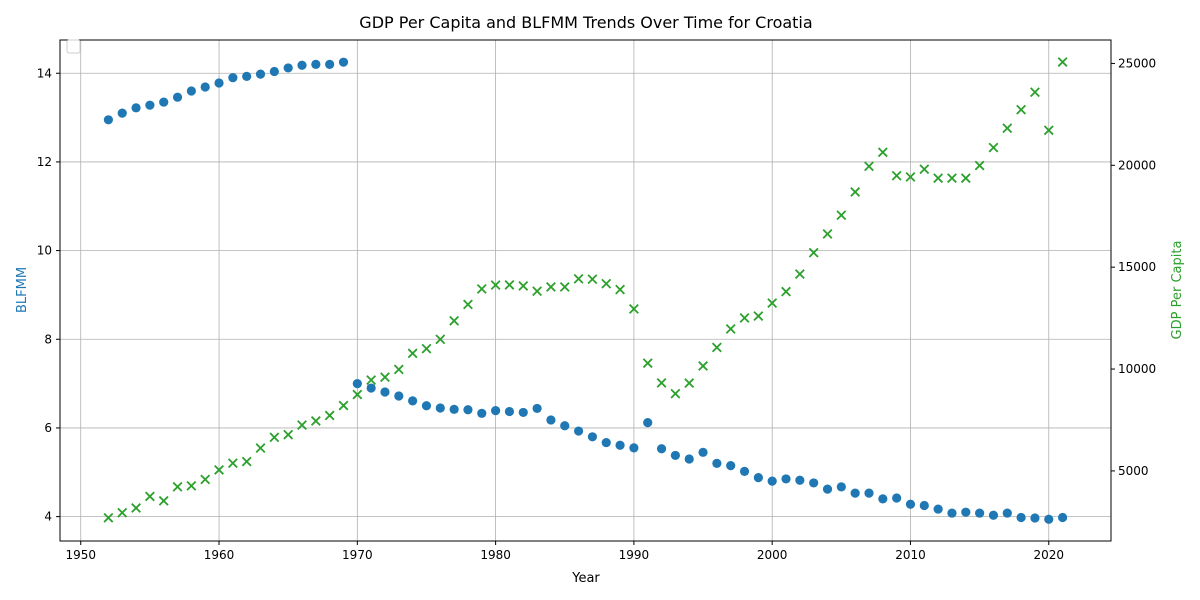 The height and width of the screenshot is (600, 1200). I want to click on x-tick-label: 1950, so click(80, 555).